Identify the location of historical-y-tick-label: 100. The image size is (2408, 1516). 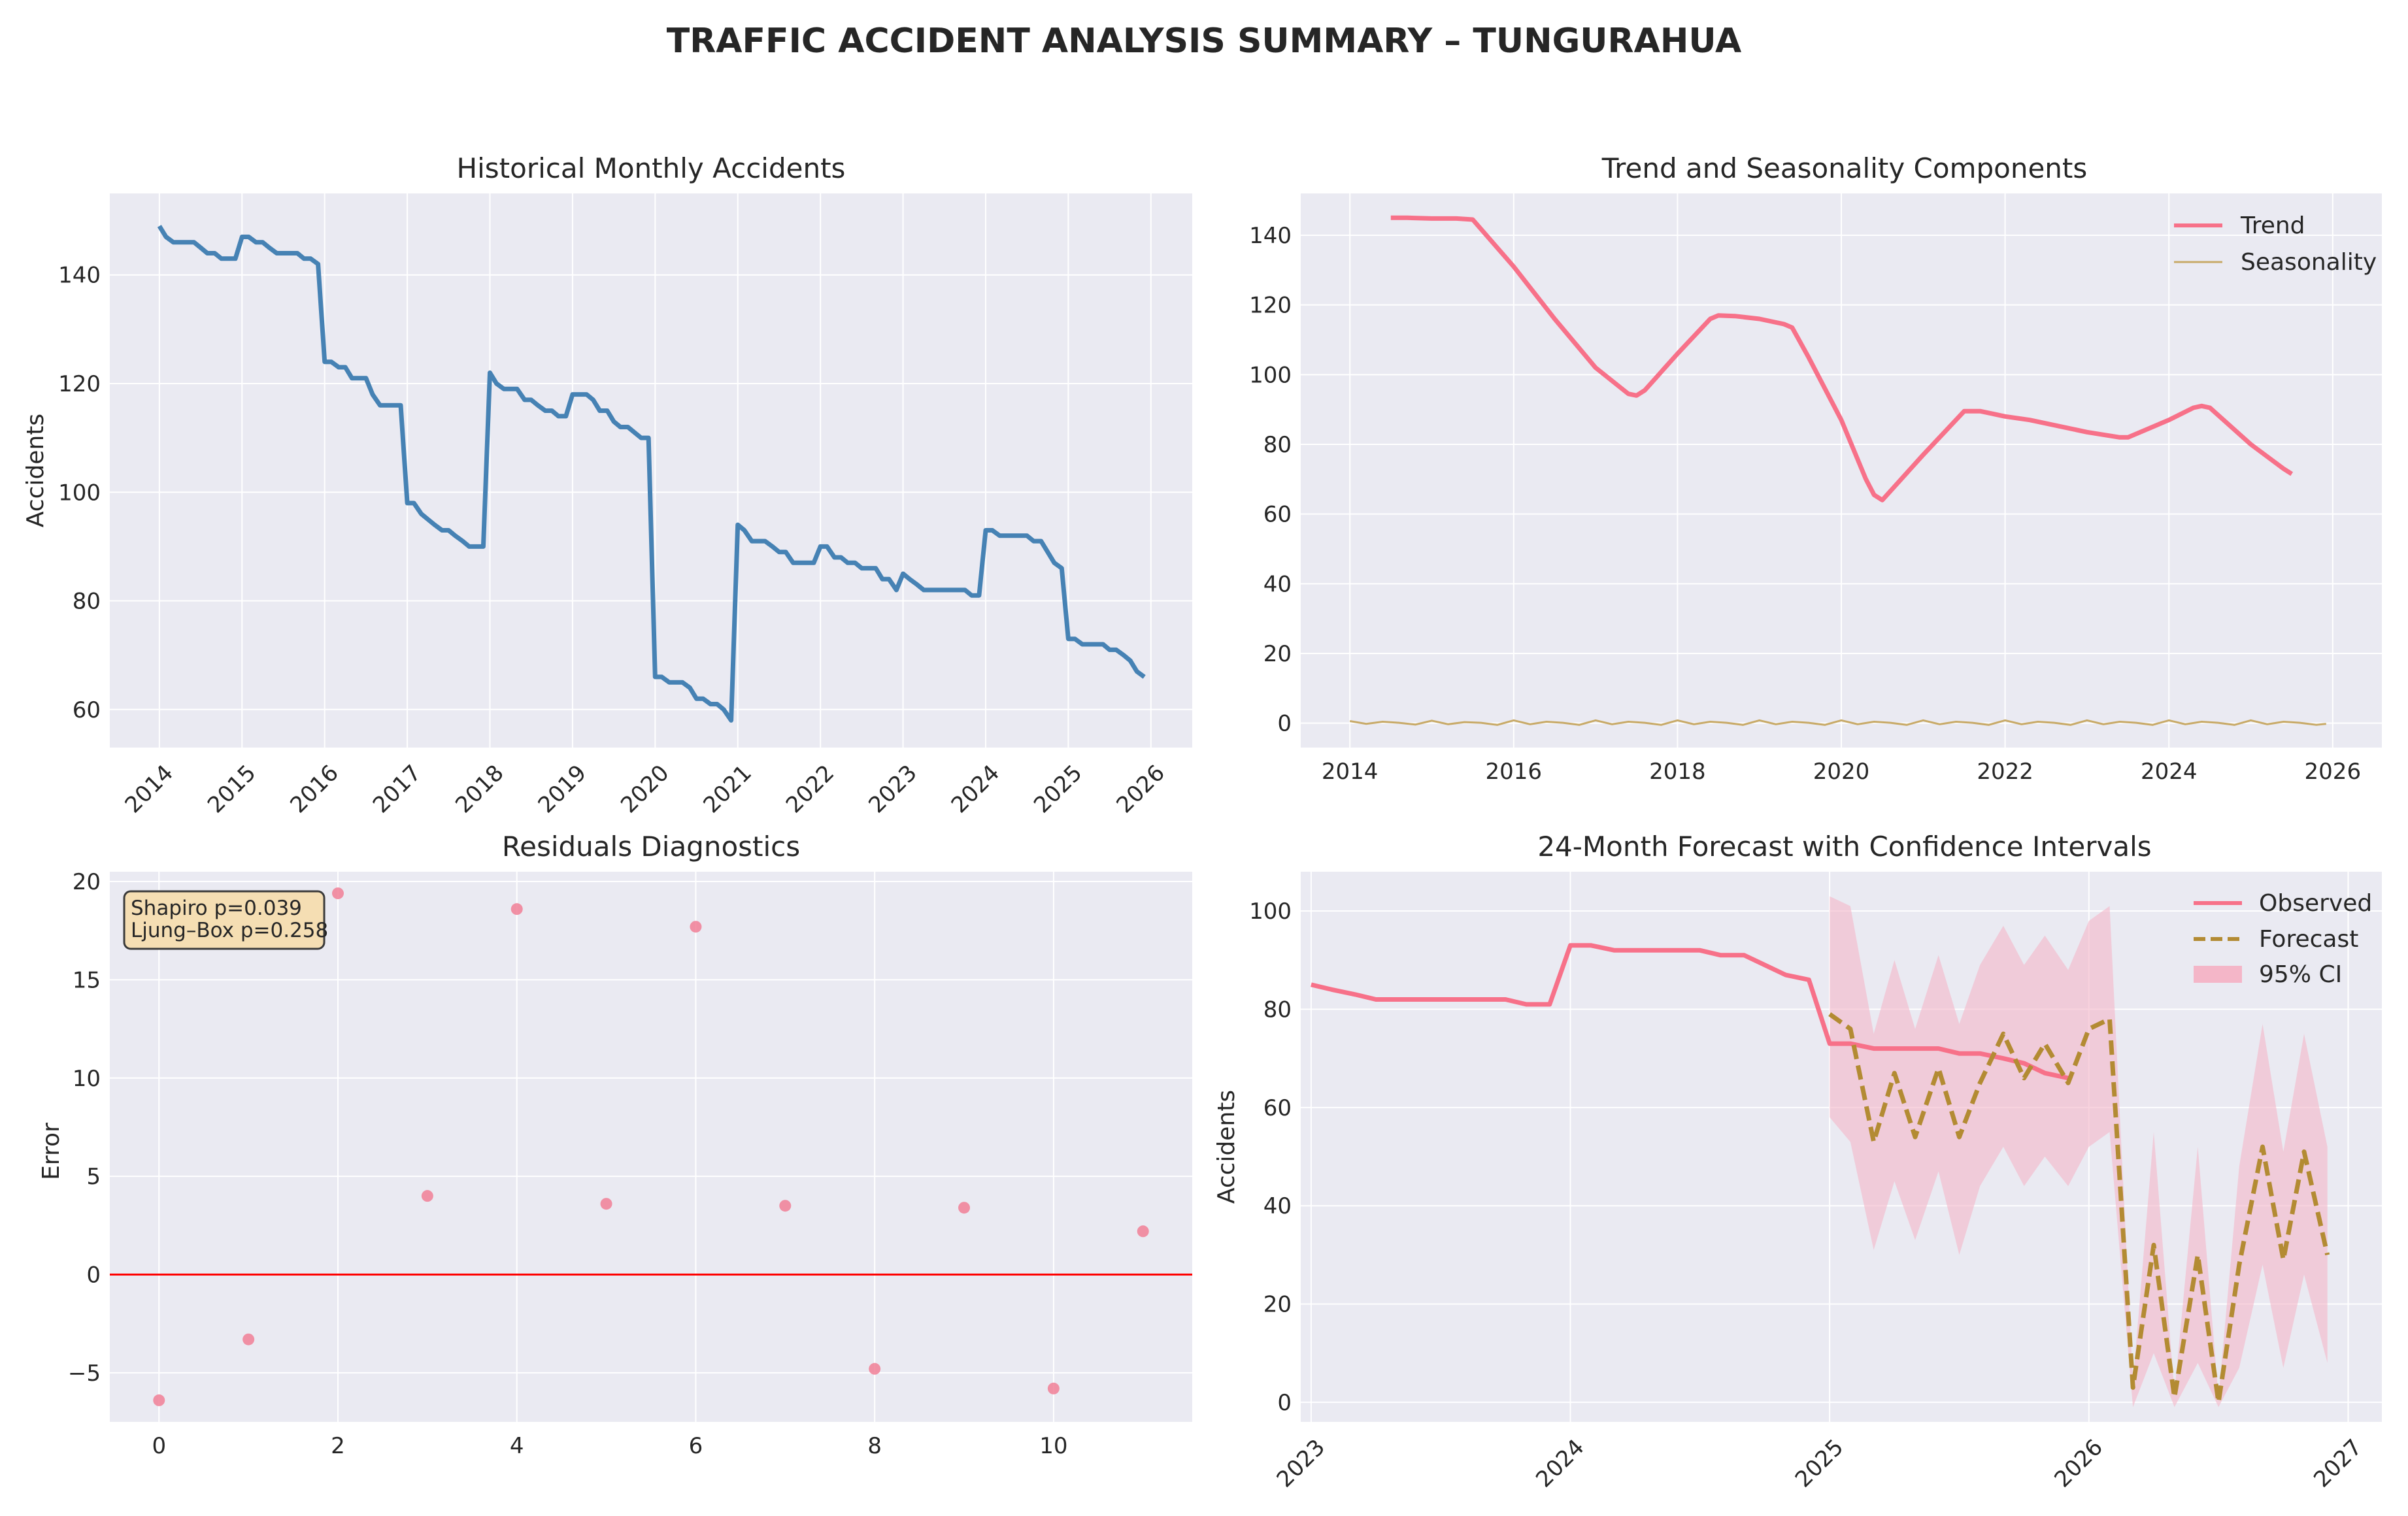
(79, 493).